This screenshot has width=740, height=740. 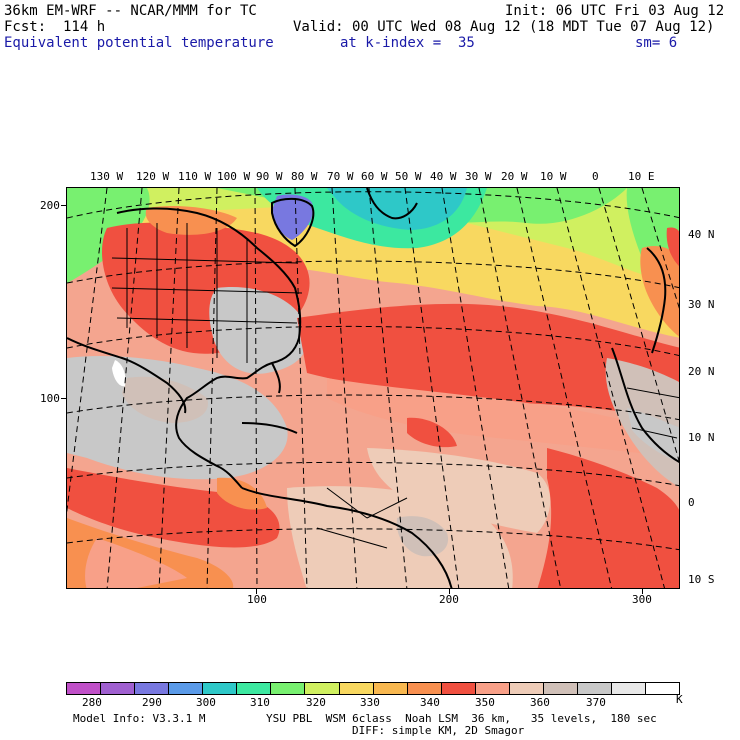 What do you see at coordinates (107, 176) in the screenshot?
I see `lon-label: 130 W` at bounding box center [107, 176].